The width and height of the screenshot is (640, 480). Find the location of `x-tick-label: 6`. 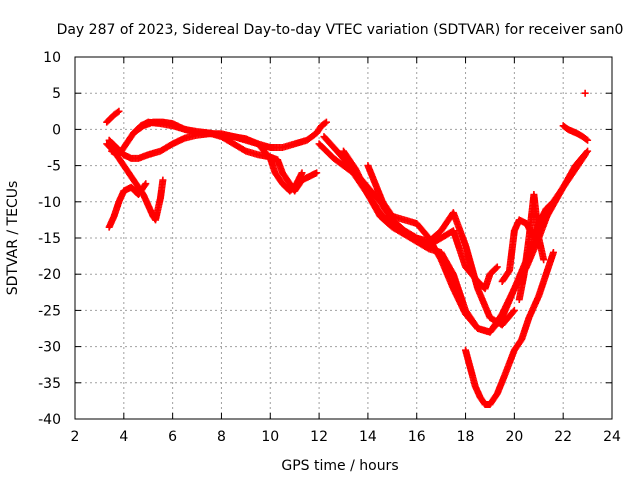

x-tick-label: 6 is located at coordinates (172, 437).